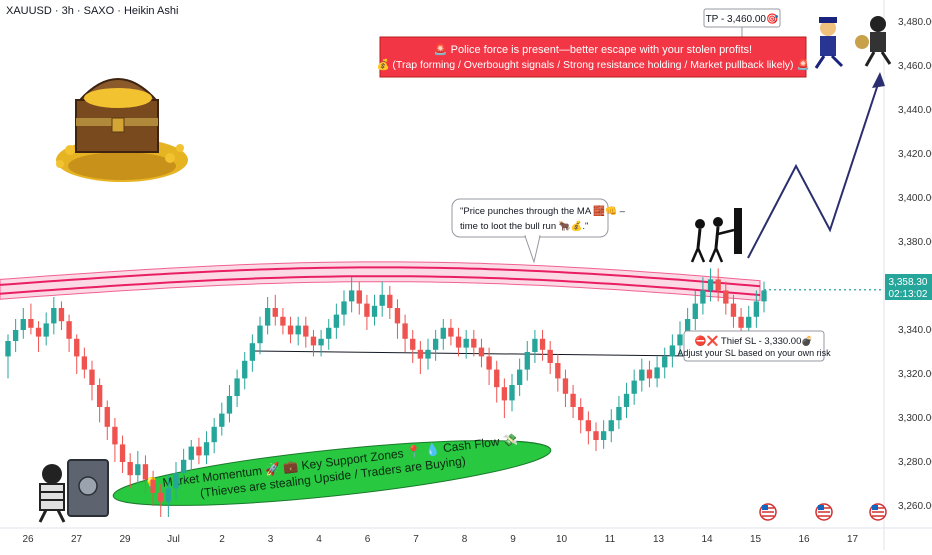 The height and width of the screenshot is (555, 932). I want to click on ma-note-line2: time to loot the bull run 🐂💰.", so click(524, 226).